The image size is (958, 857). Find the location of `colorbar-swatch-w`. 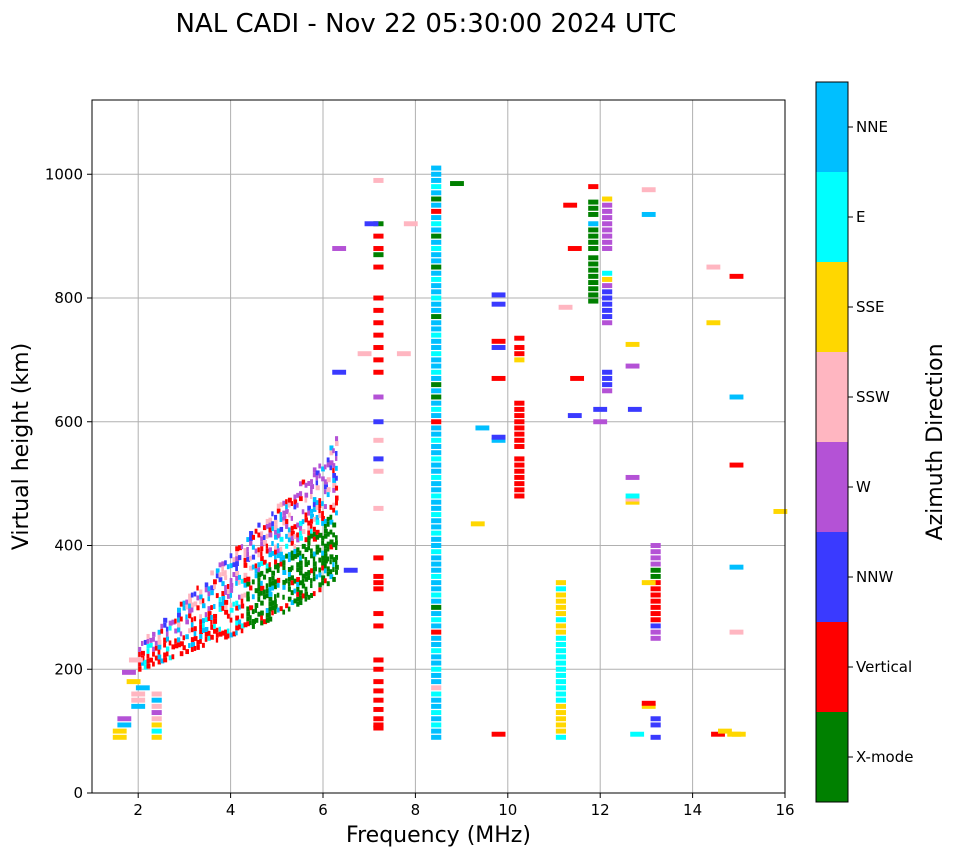

colorbar-swatch-w is located at coordinates (832, 487).